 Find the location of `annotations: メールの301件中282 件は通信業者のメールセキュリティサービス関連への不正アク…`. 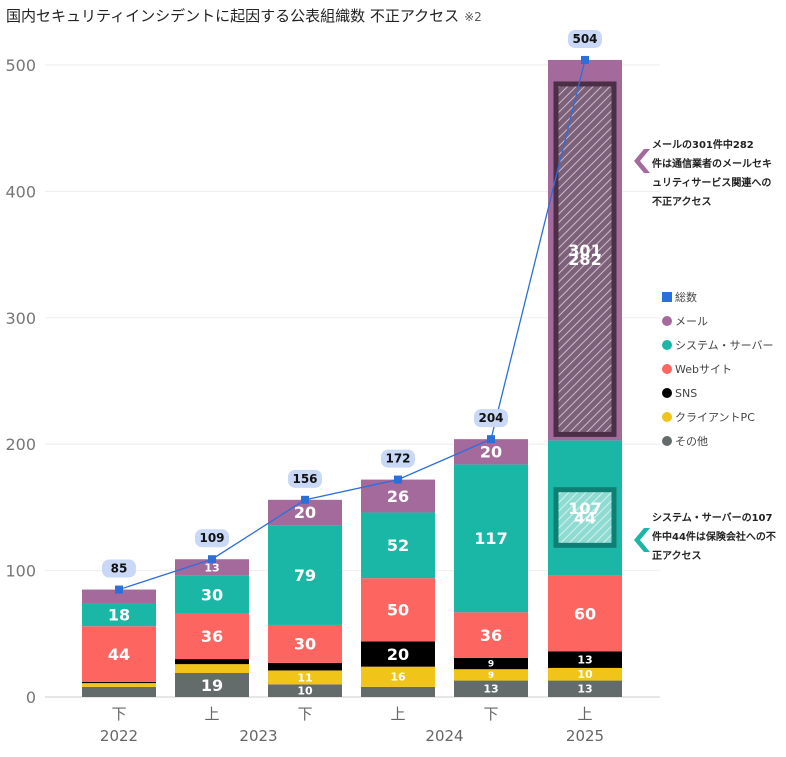

annotations: メールの301件中282 件は通信業者のメールセキュリティサービス関連への不正アク… is located at coordinates (705, 350).